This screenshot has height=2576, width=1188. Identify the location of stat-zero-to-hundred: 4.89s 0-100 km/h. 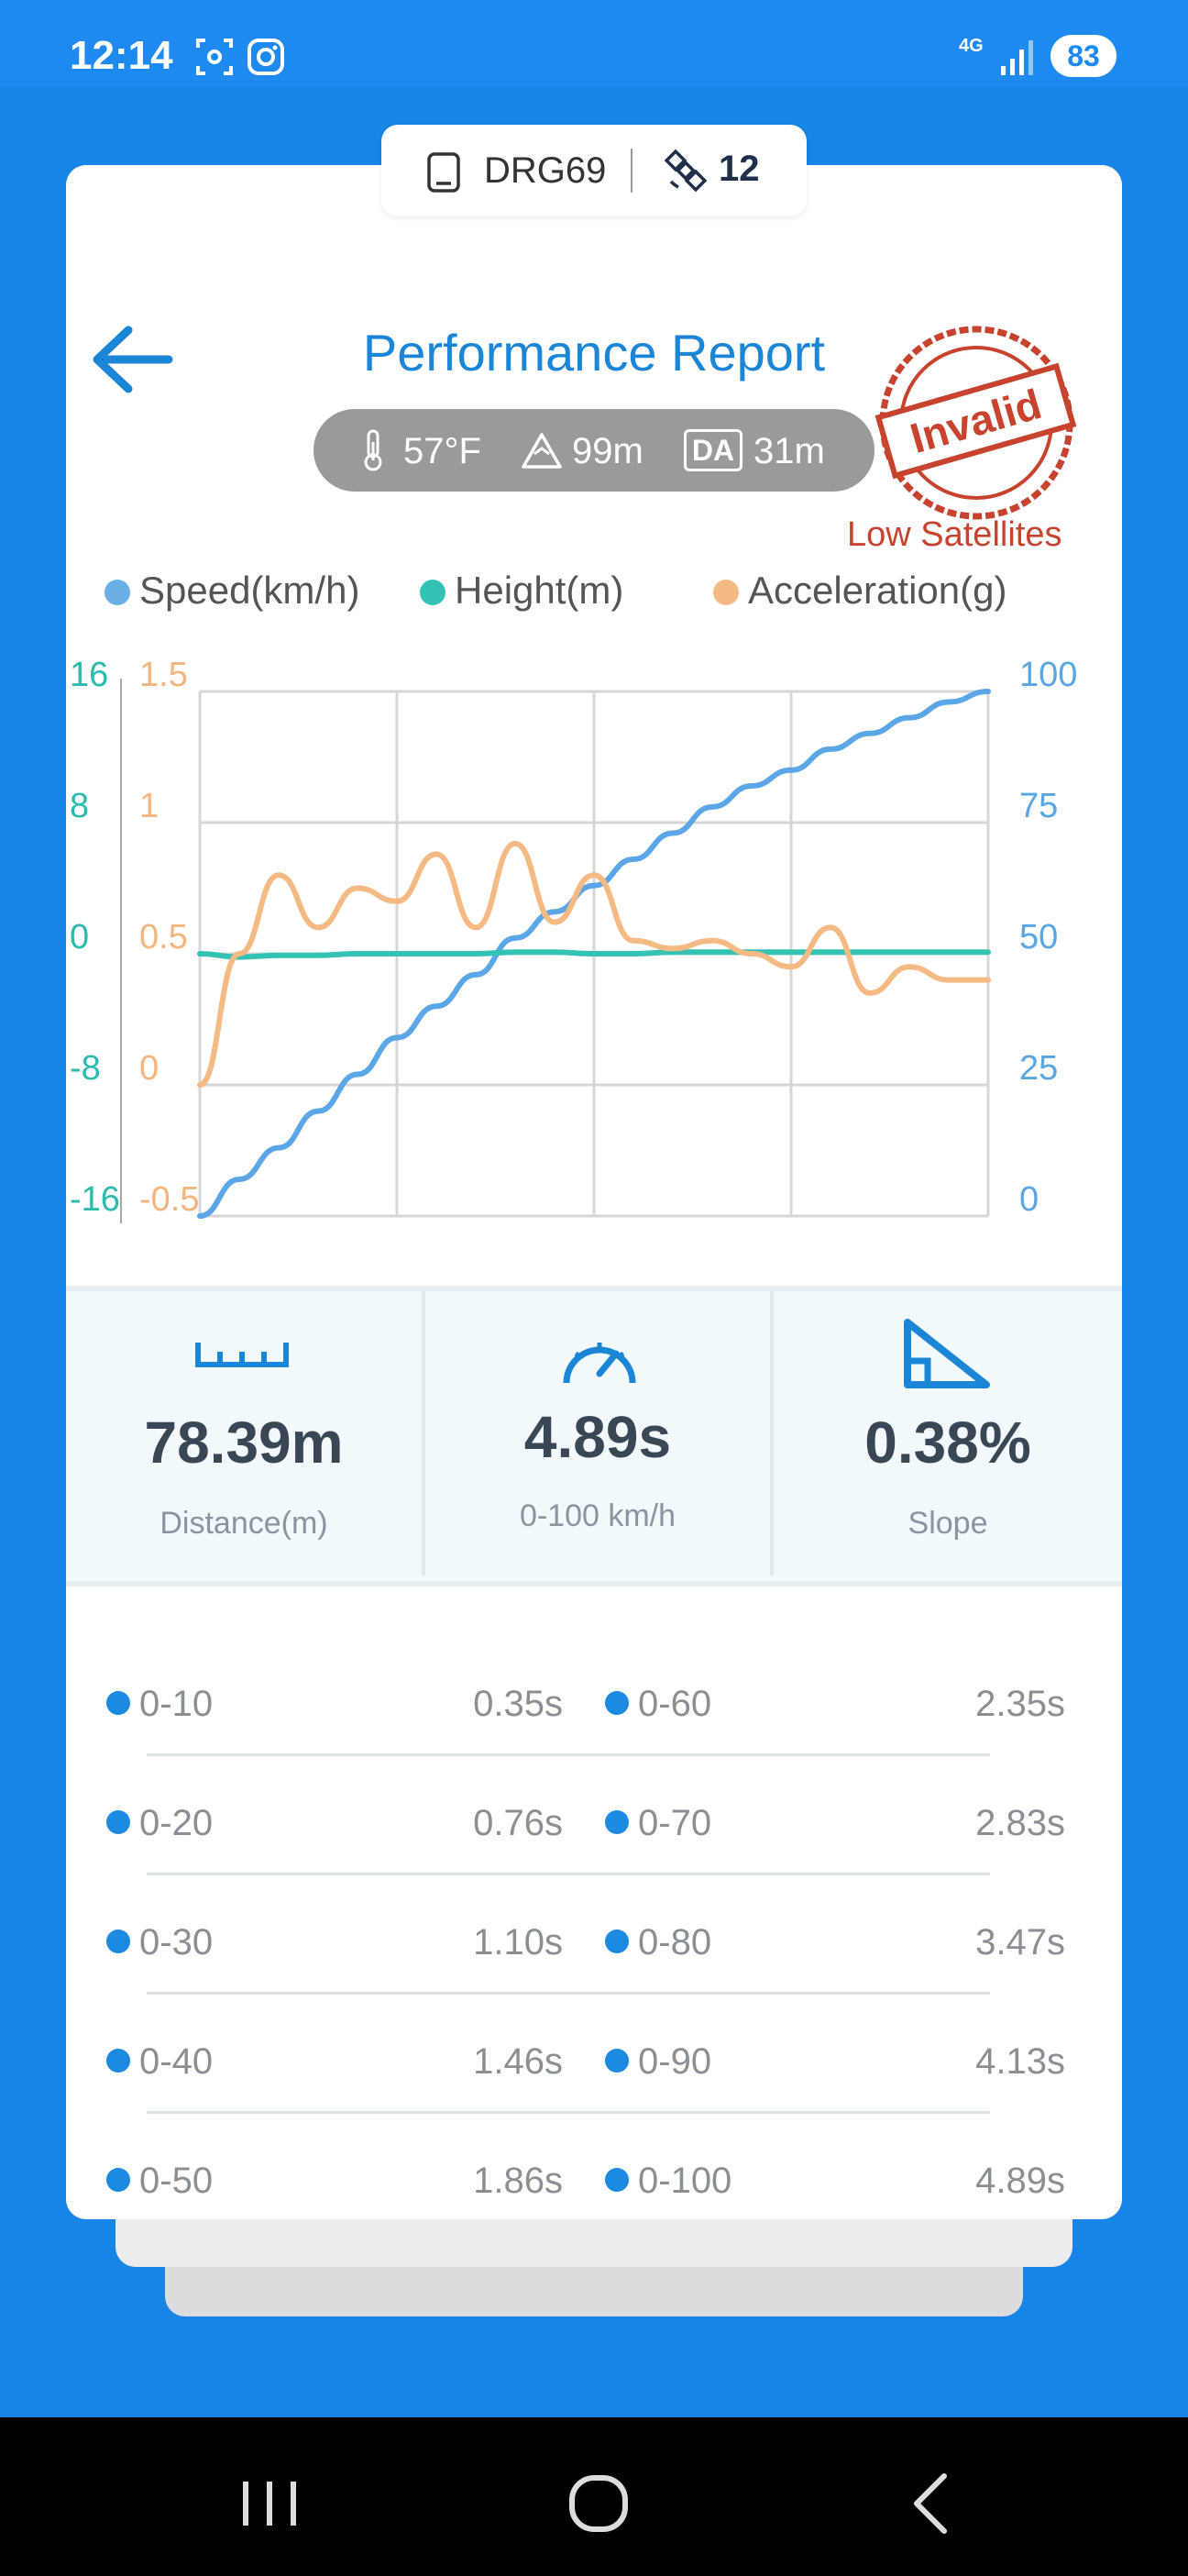
(597, 1438).